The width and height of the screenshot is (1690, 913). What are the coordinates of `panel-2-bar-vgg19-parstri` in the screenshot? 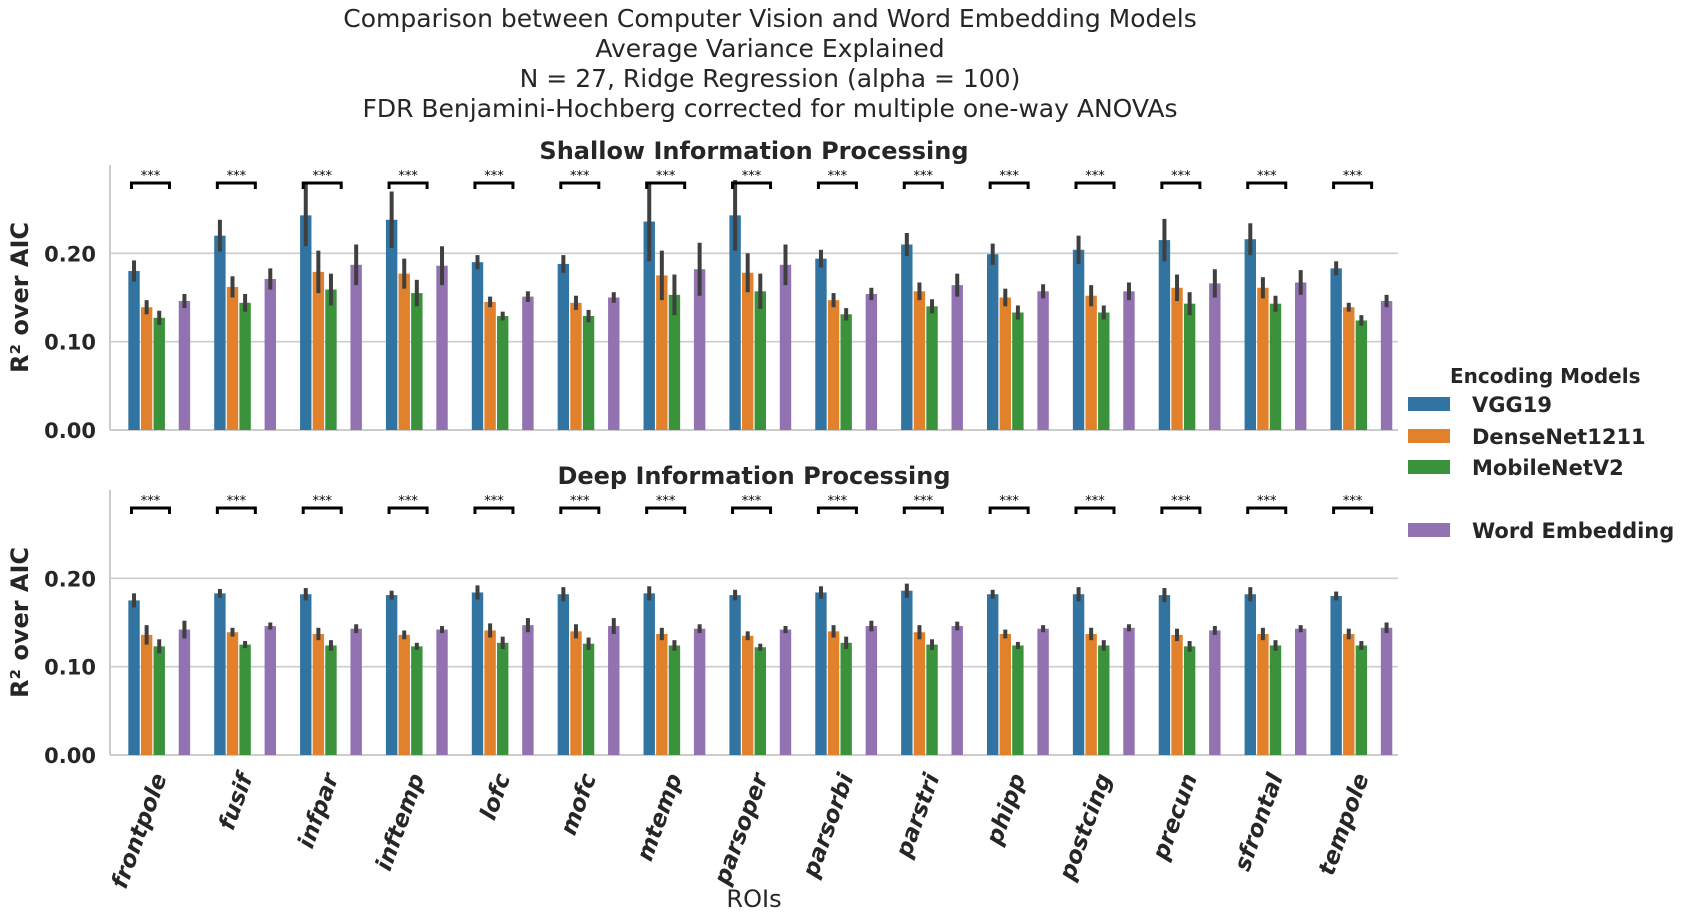 It's located at (907, 672).